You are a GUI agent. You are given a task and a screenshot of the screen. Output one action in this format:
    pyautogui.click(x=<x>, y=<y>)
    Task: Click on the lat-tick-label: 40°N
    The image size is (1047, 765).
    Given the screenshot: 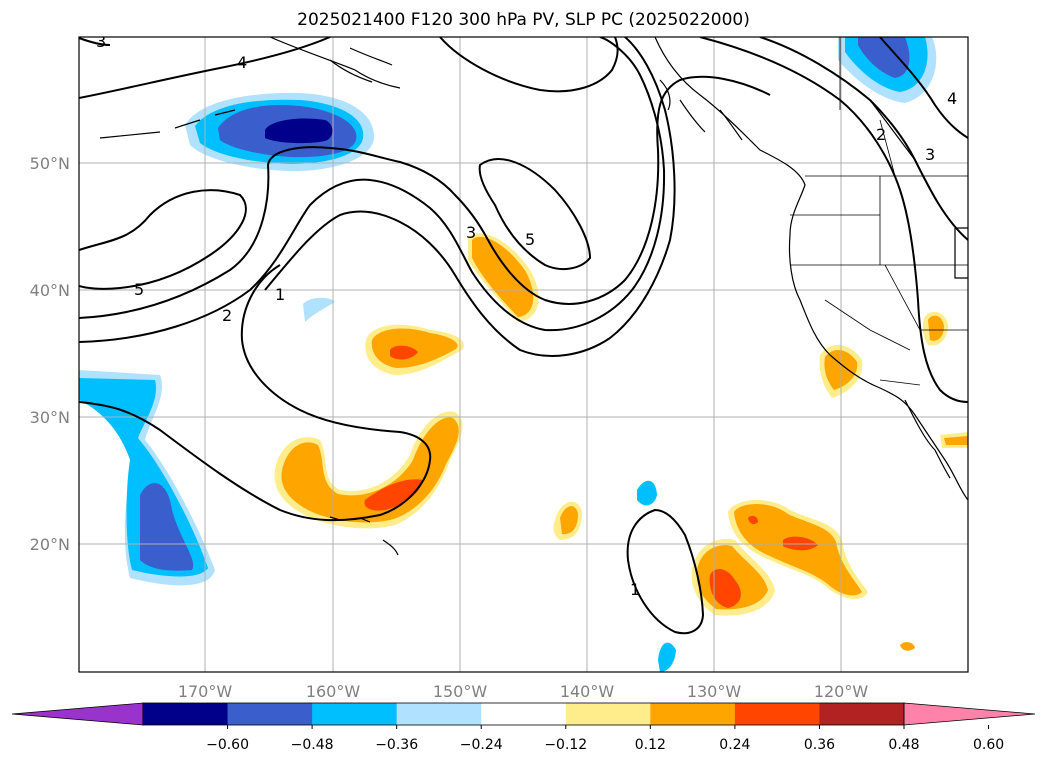 What is the action you would take?
    pyautogui.click(x=50, y=290)
    